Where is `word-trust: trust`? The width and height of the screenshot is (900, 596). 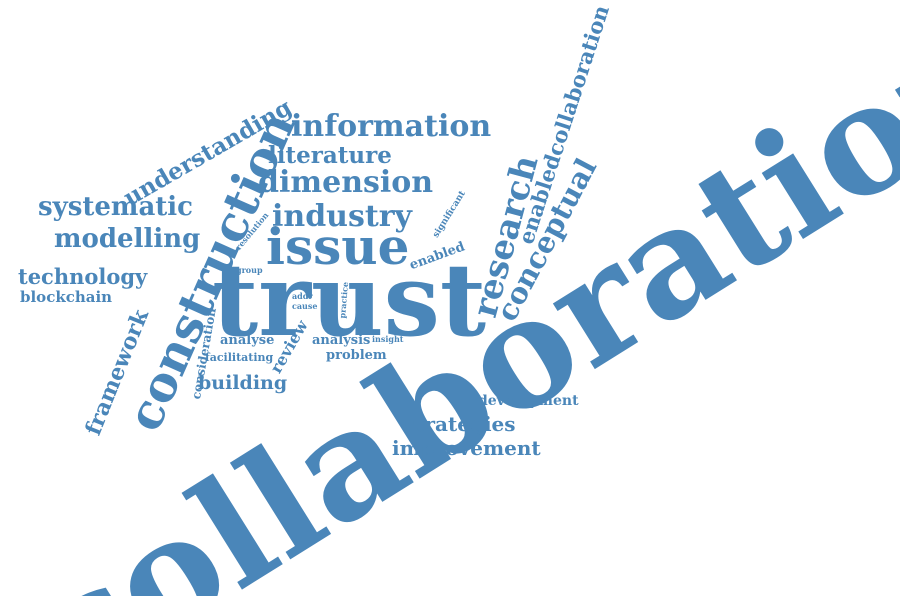 word-trust: trust is located at coordinates (349, 300).